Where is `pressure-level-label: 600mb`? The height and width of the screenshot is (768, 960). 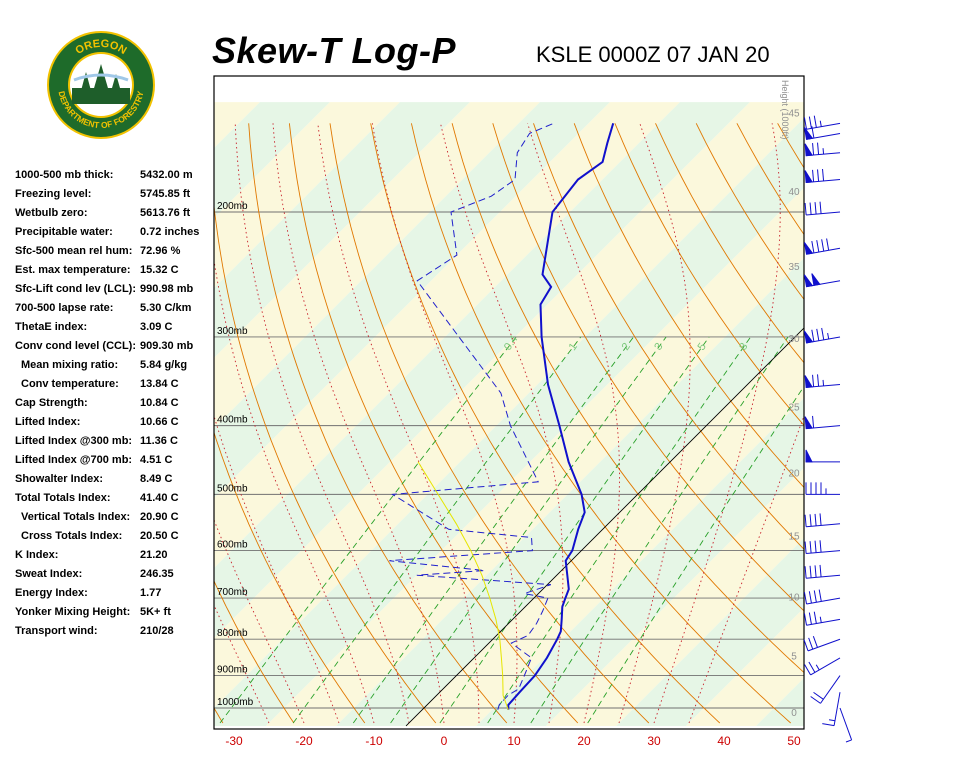 pressure-level-label: 600mb is located at coordinates (232, 545).